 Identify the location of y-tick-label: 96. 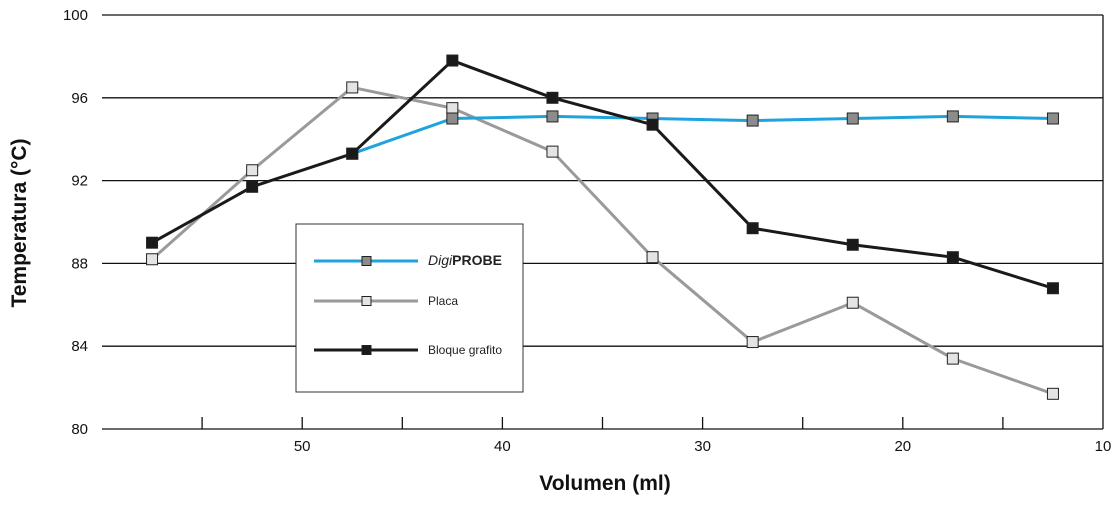
(79, 98).